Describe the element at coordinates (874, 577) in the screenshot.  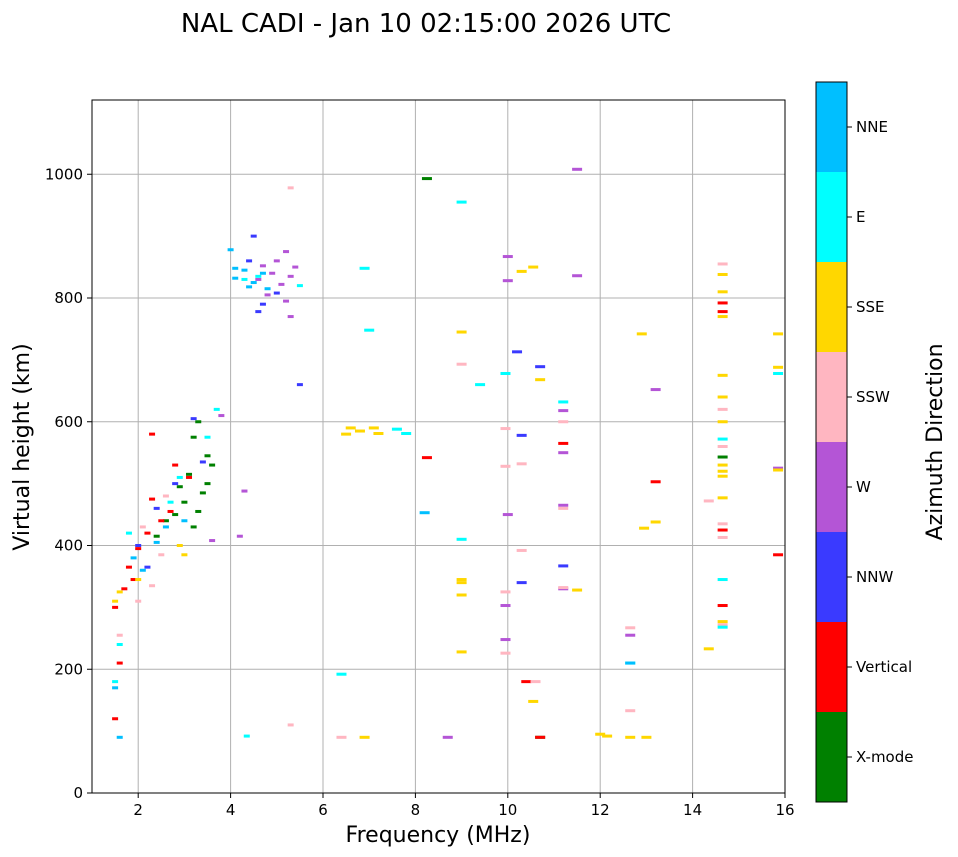
I see `colorbar-tick-label: NNW` at that location.